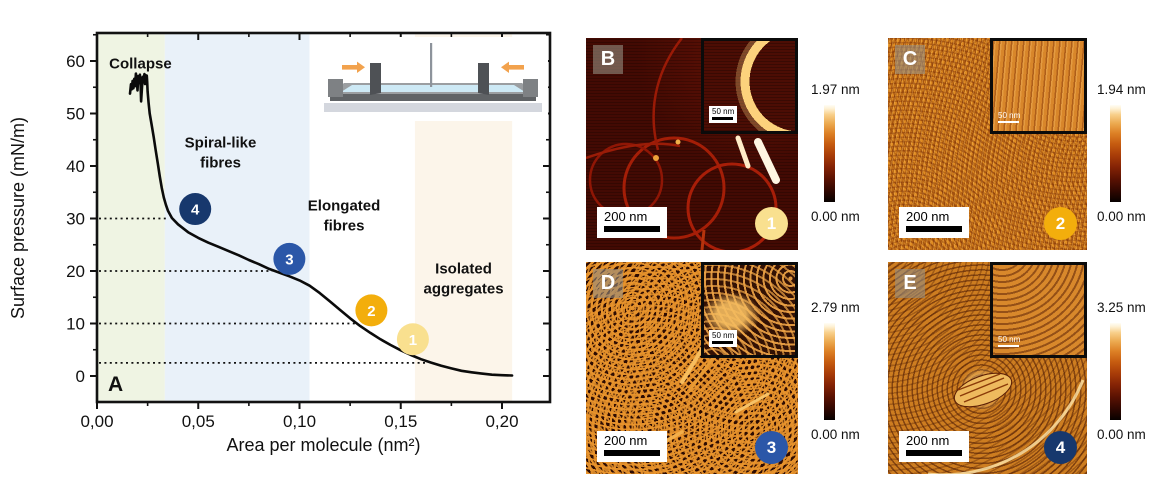  I want to click on region-label: Spiral-like, so click(221, 143).